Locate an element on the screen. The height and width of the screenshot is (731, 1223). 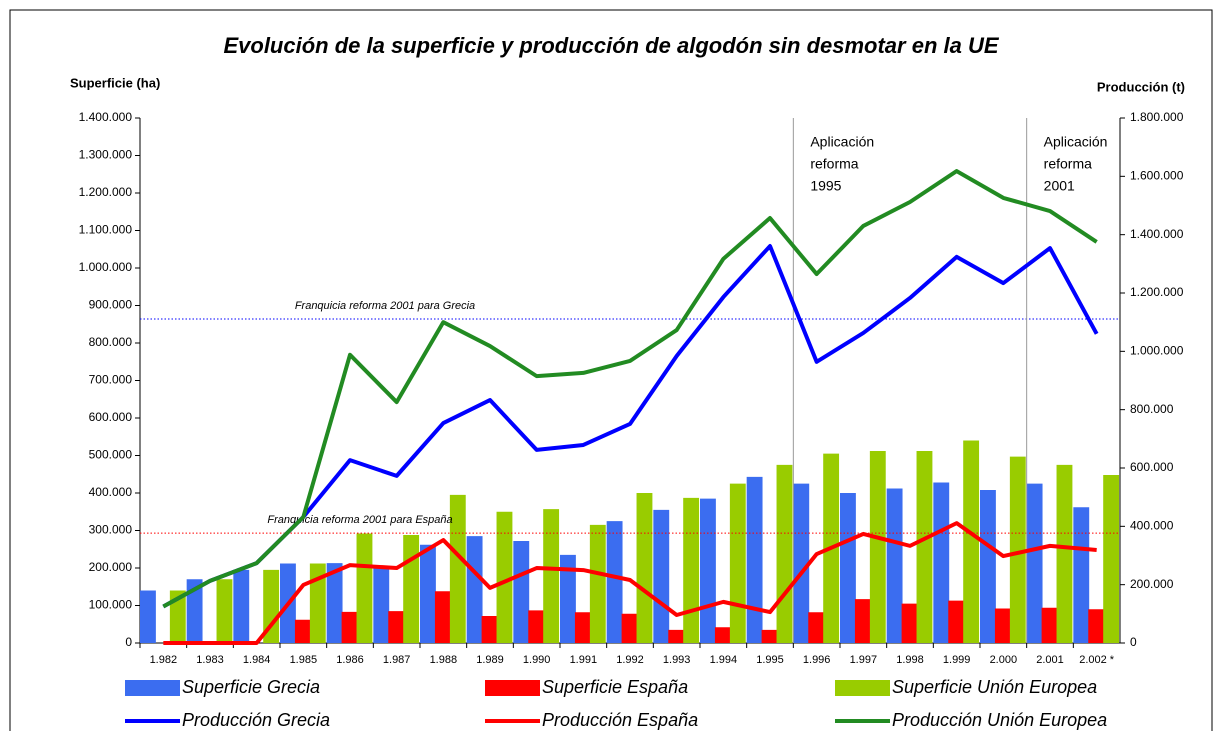
x-tick-label: 2.000 is located at coordinates (1004, 660).